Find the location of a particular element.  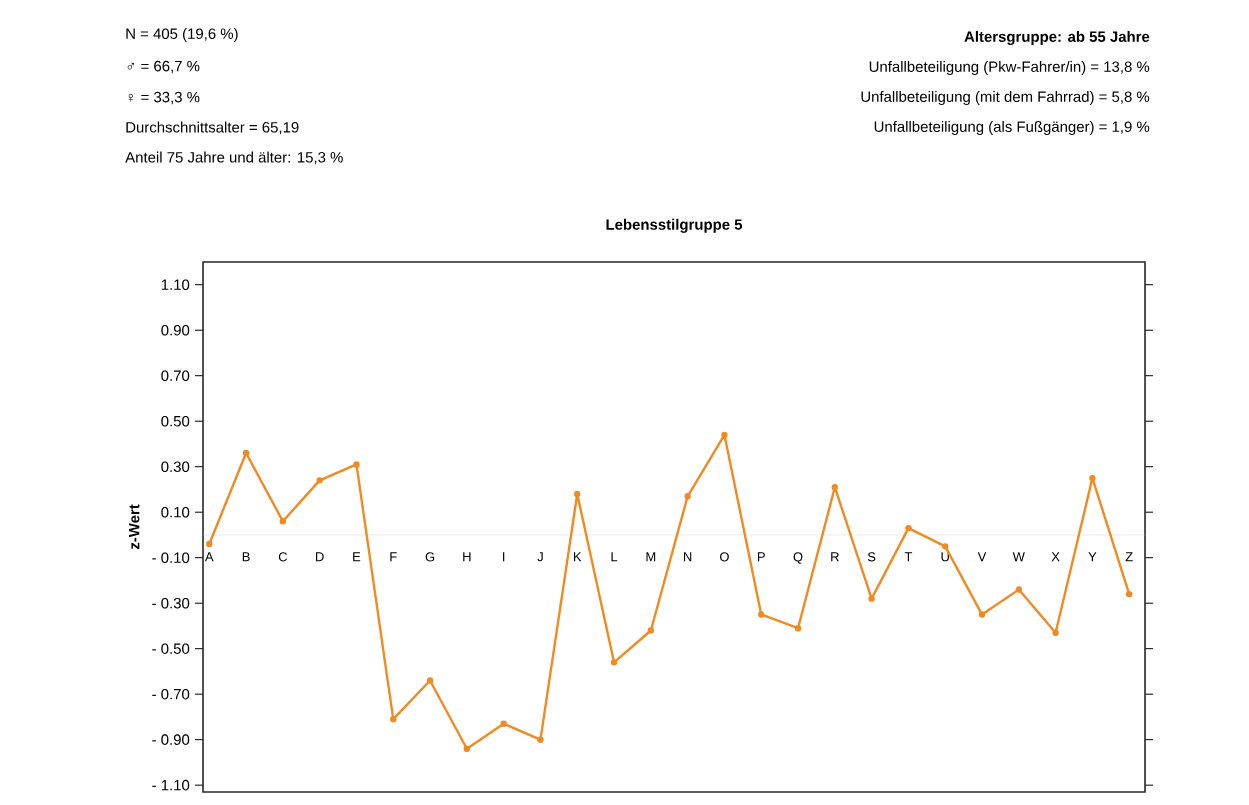

y-tick-label: - 1.10 is located at coordinates (171, 785).